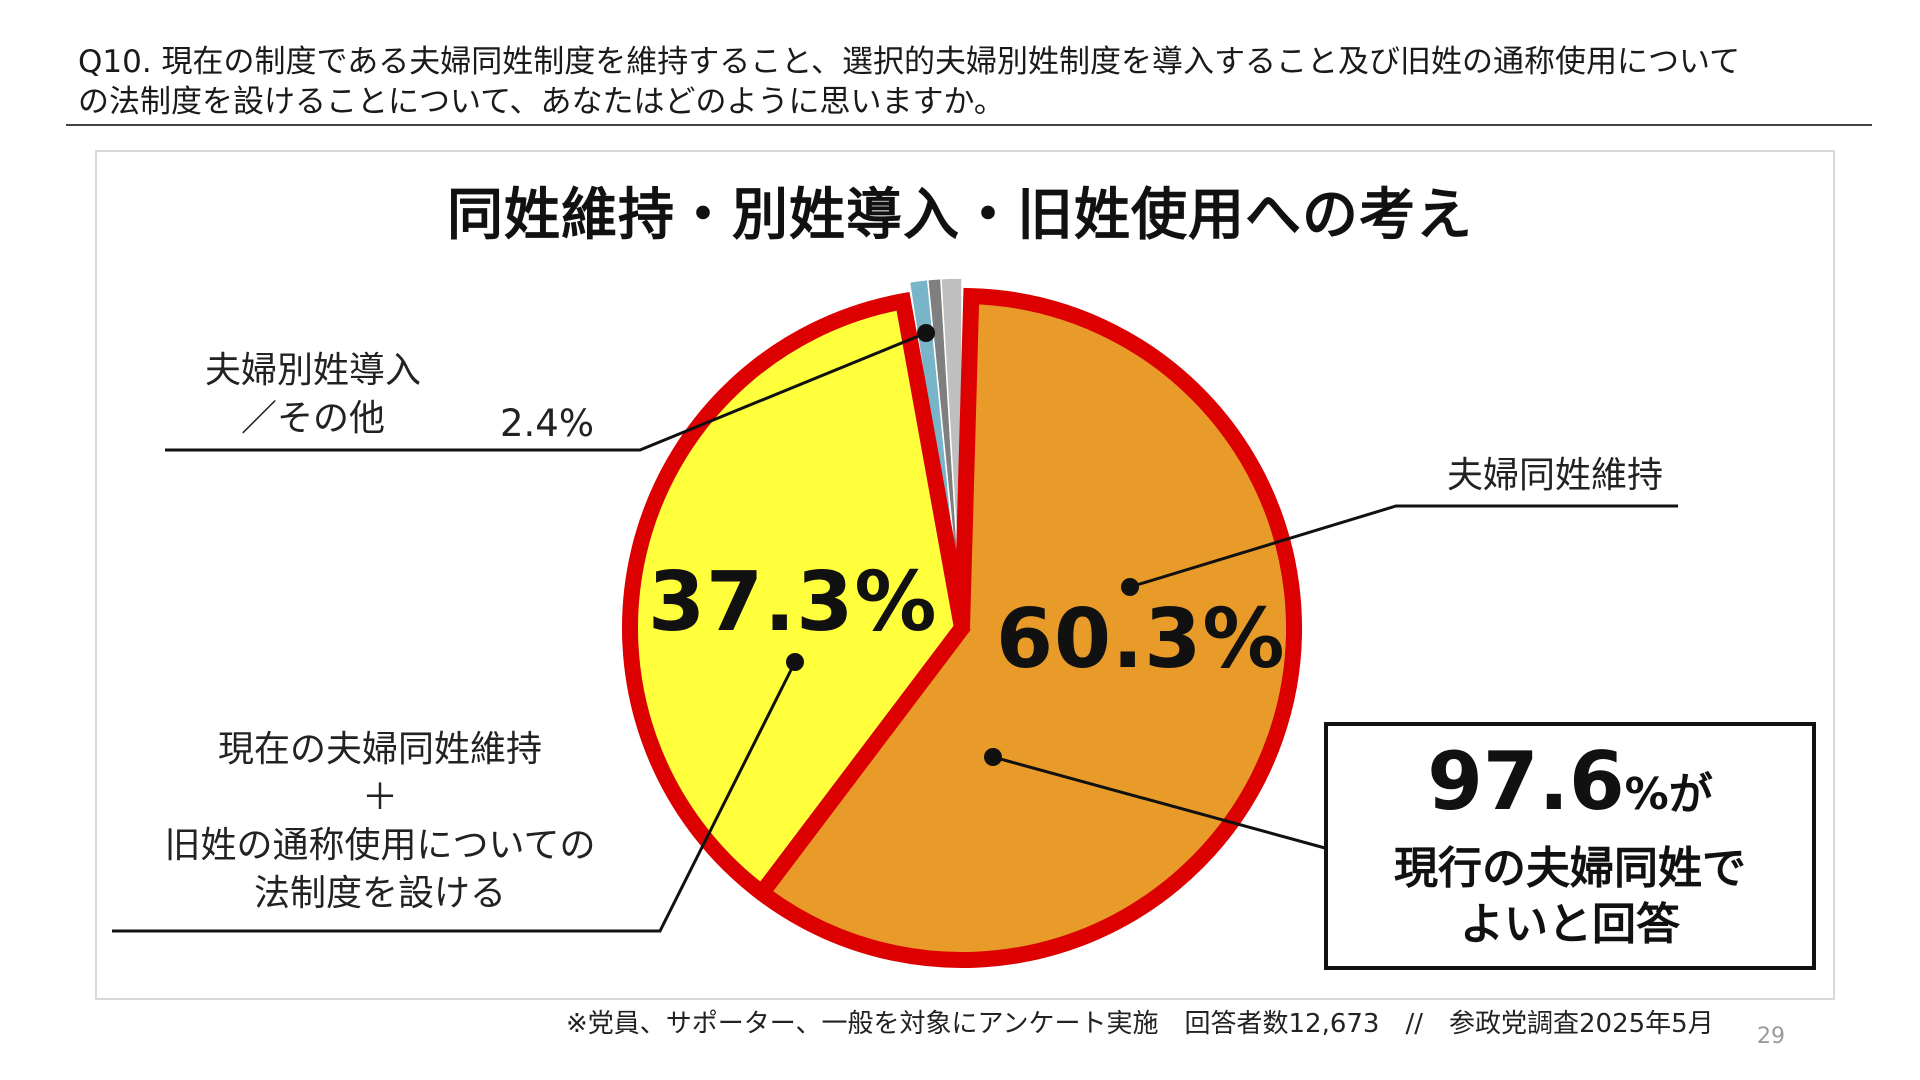 This screenshot has height=1080, width=1920. What do you see at coordinates (1668, 794) in the screenshot?
I see `callout-suffix: %が` at bounding box center [1668, 794].